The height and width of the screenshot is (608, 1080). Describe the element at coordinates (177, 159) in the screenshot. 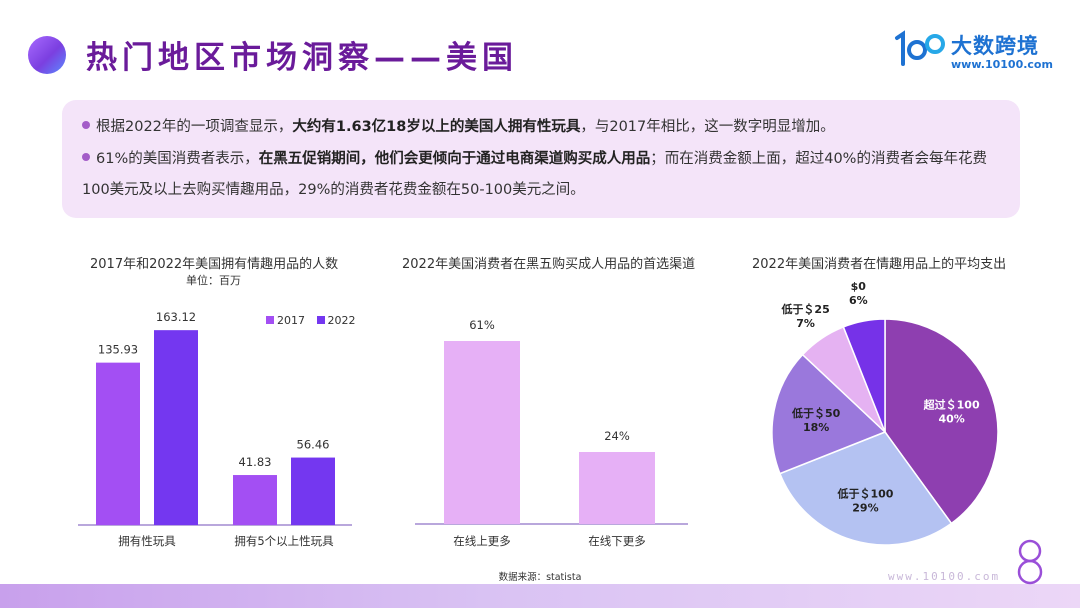

I see `bullet-2-text: 61%的美国消费者表示，` at that location.